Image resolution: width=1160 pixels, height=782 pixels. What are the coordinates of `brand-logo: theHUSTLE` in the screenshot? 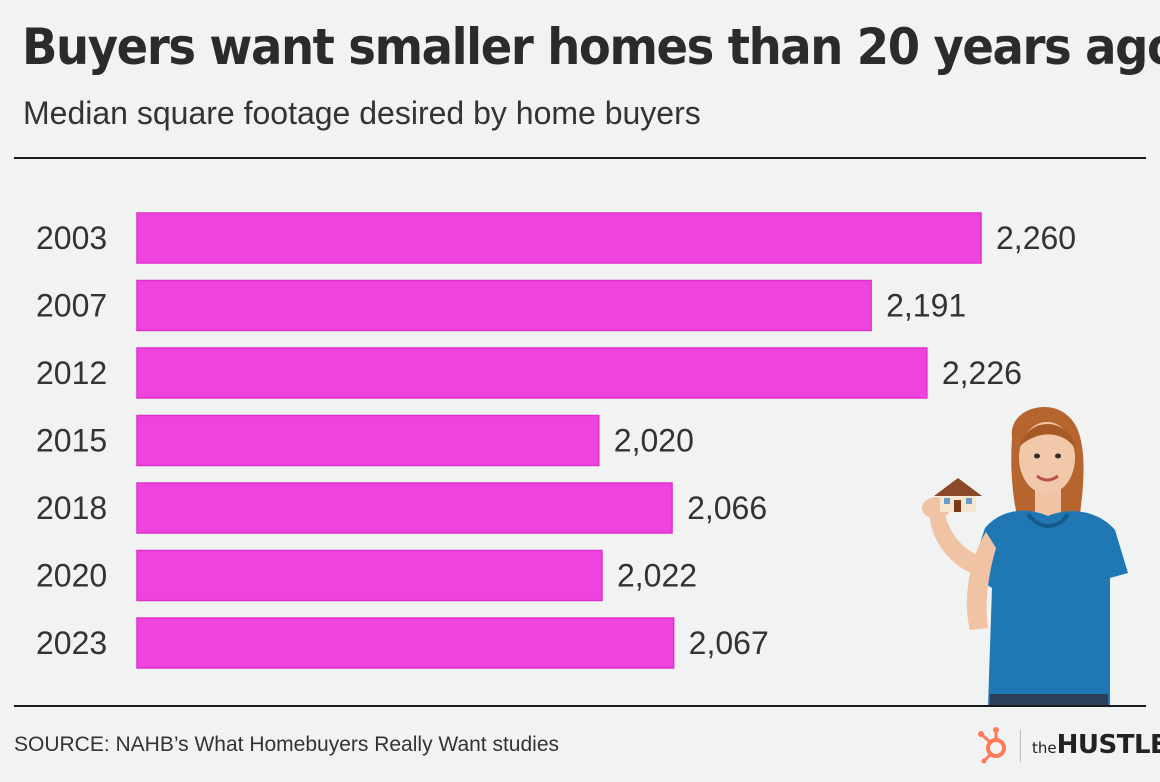 It's located at (1068, 746).